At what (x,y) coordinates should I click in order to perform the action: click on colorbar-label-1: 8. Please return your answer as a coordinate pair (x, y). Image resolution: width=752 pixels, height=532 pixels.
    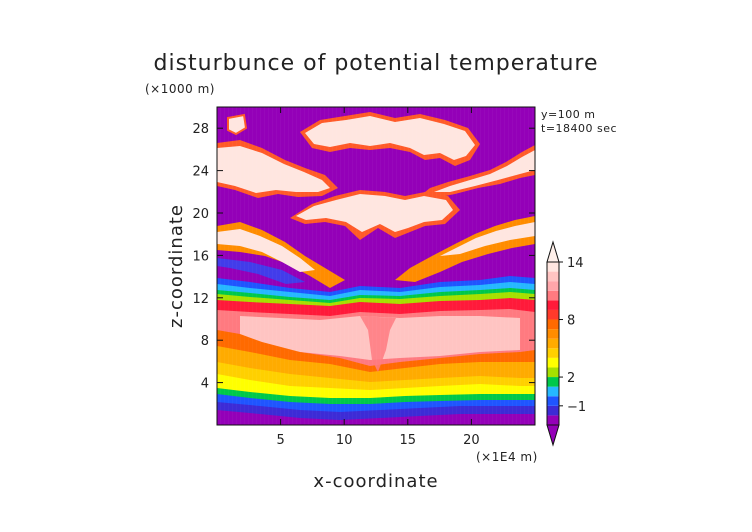
    Looking at the image, I should click on (571, 321).